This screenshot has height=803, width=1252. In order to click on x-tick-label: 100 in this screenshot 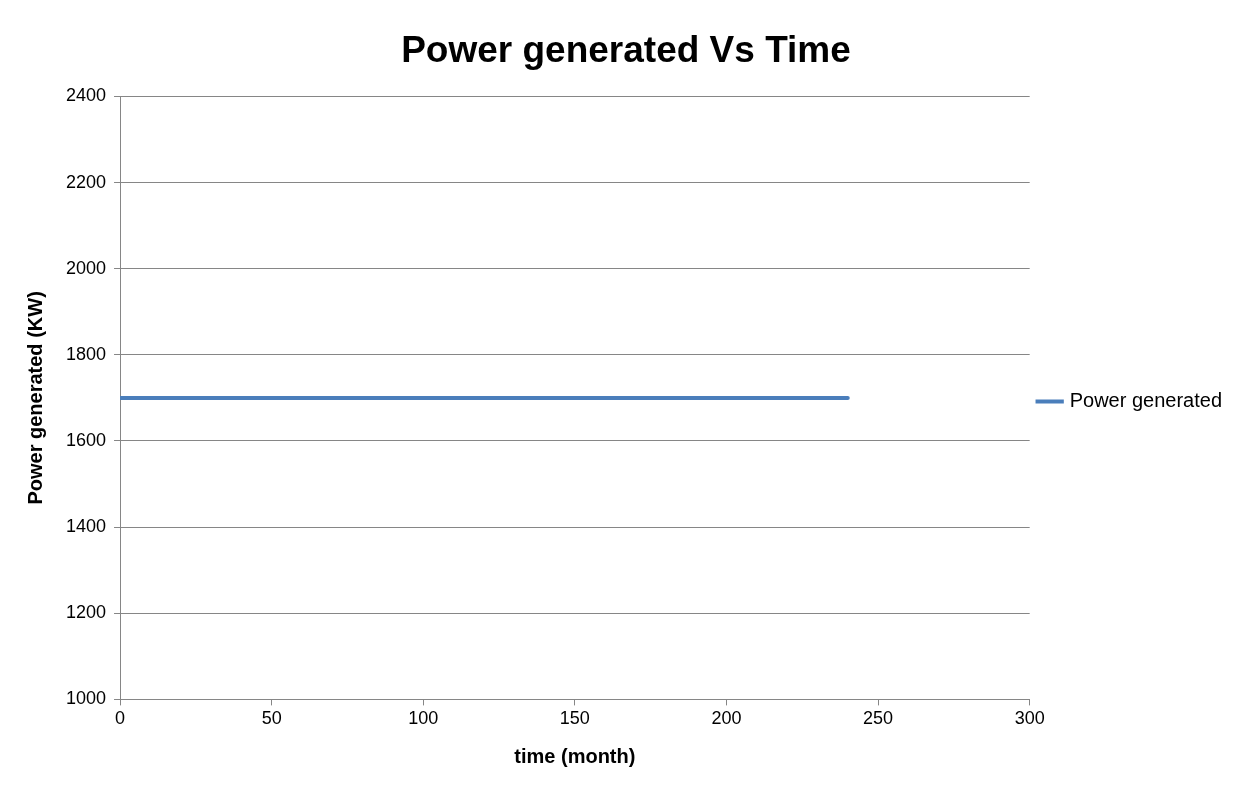, I will do `click(423, 718)`.